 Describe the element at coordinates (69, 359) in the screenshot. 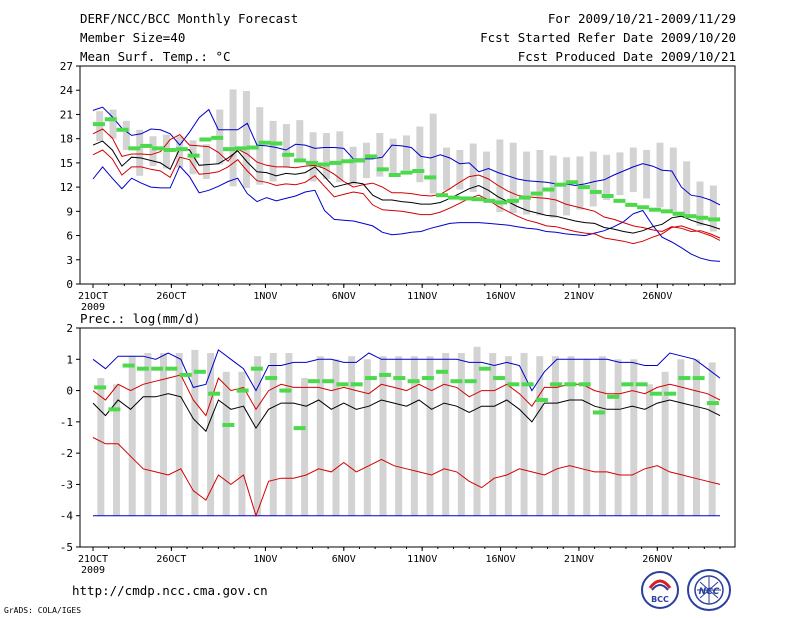

I see `prec-y-tick-label: 1` at that location.